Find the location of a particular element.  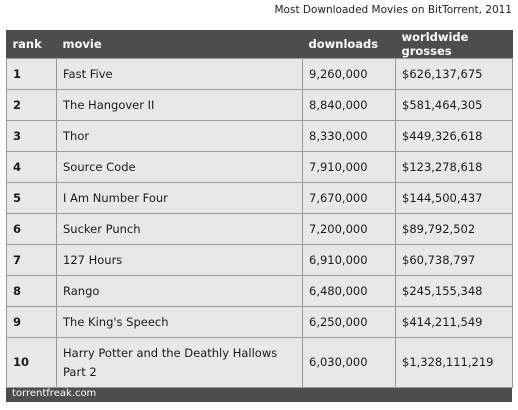

table-row: 7 127 Hours 6,910,000 $60,738,797 is located at coordinates (259, 260).